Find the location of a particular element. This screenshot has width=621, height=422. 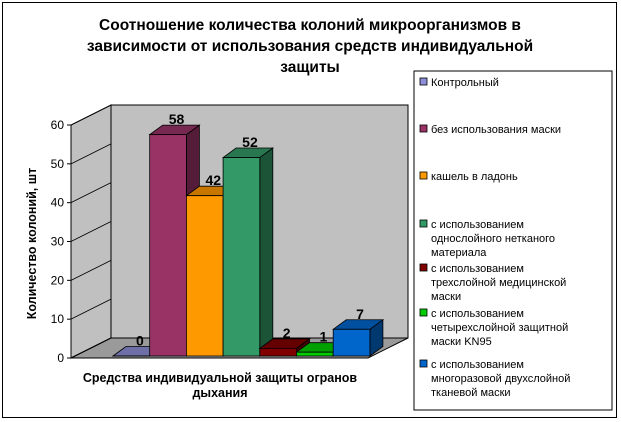

y-tick-label: 40 is located at coordinates (58, 203).